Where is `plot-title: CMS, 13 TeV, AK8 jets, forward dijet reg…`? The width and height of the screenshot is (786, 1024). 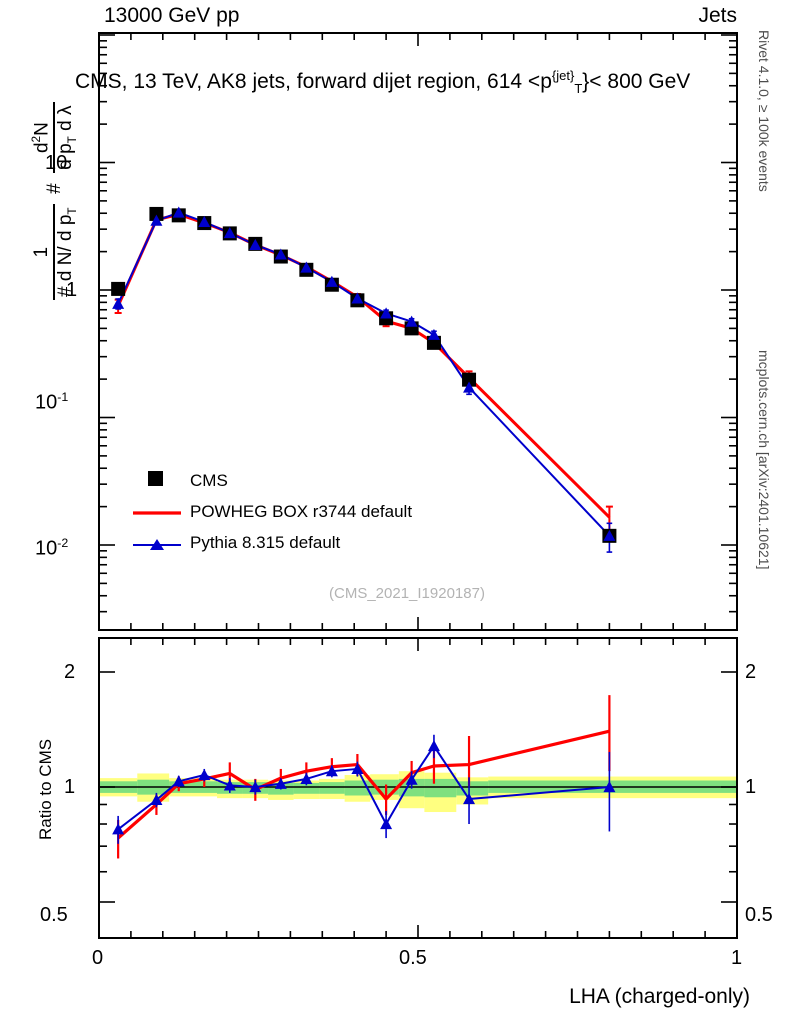
plot-title: CMS, 13 TeV, AK8 jets, forward dijet reg… is located at coordinates (382, 82).